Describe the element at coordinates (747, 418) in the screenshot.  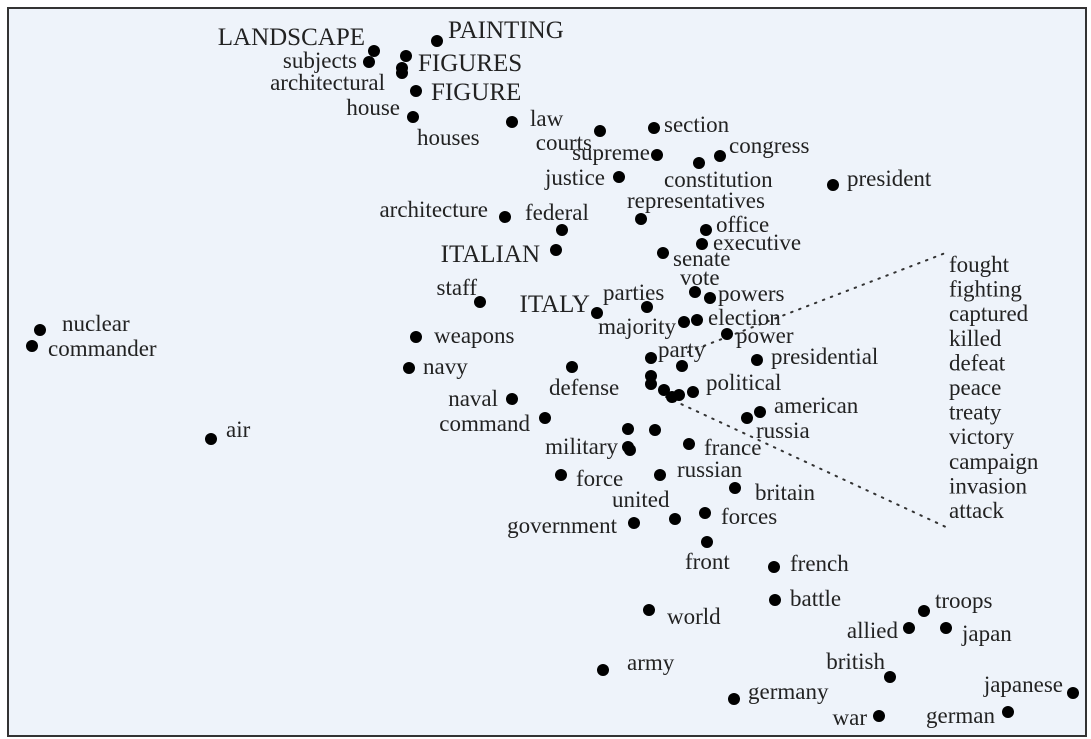
I see `point-russia` at that location.